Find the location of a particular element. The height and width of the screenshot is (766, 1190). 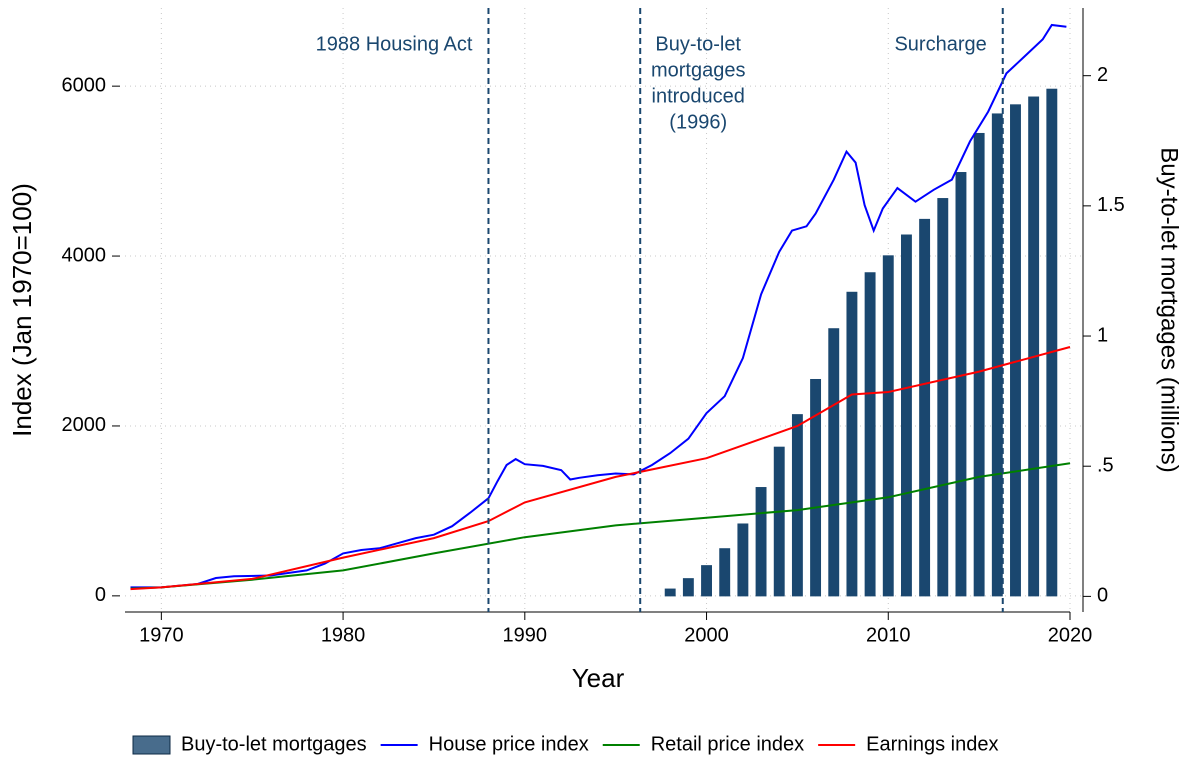

y-tick-label: 0 is located at coordinates (100, 595).